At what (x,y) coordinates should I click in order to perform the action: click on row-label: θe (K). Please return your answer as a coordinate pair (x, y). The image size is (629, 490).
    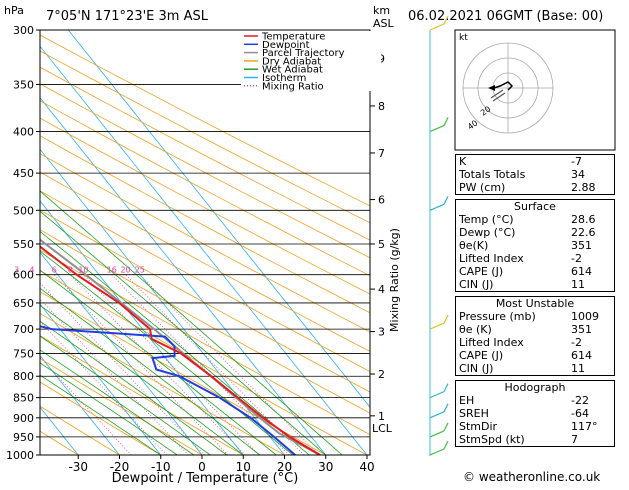
    Looking at the image, I should click on (512, 329).